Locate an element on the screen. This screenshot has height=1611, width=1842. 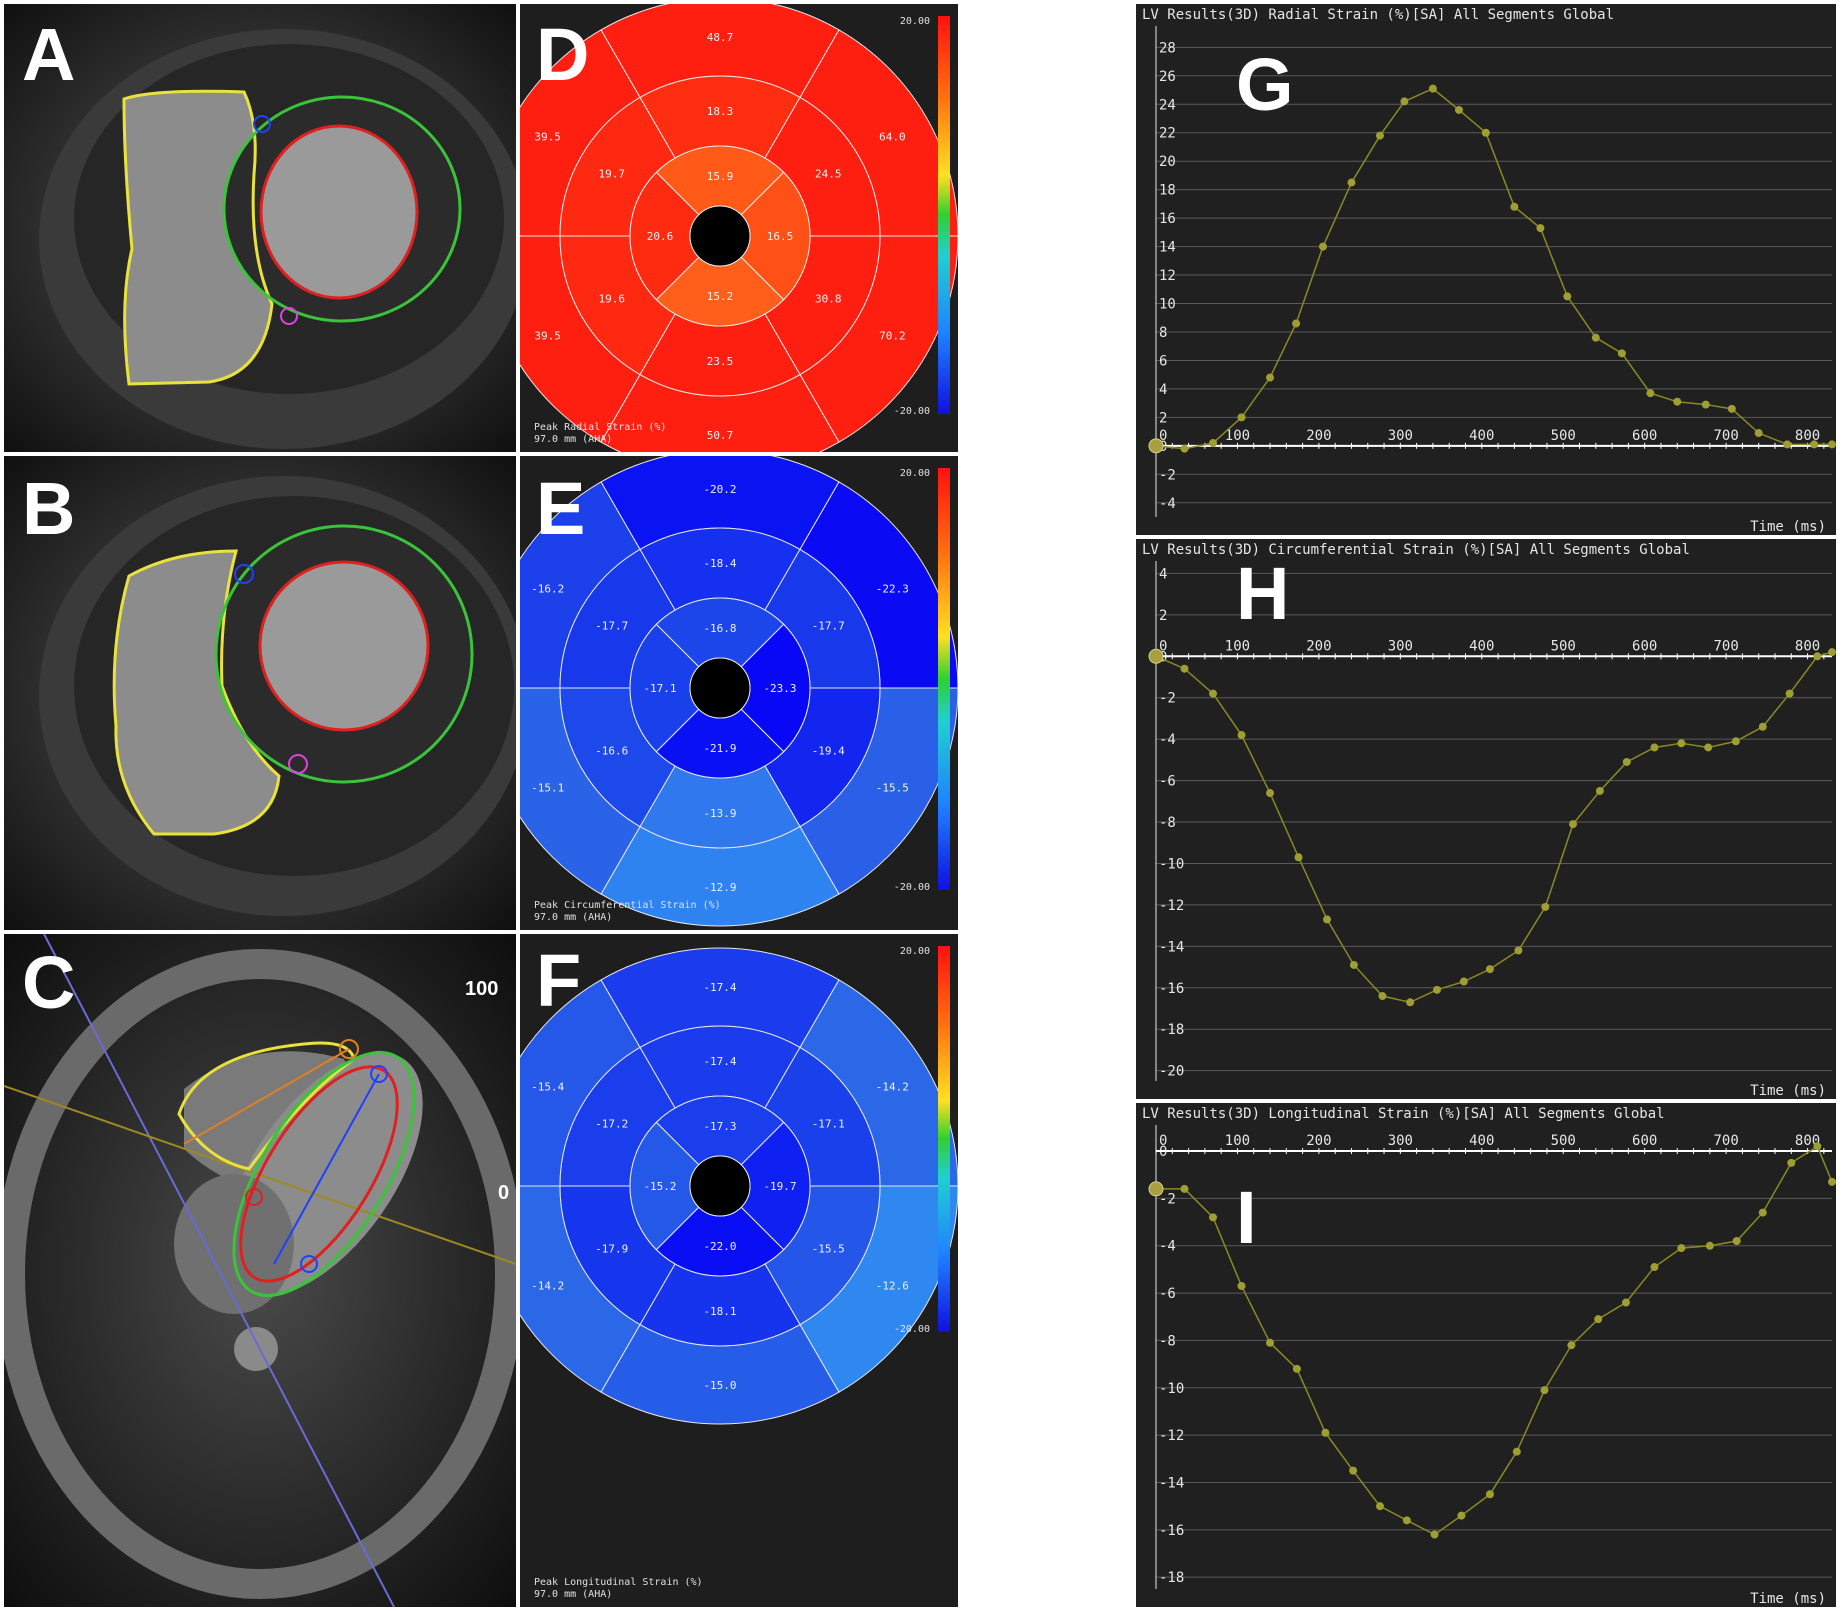
bullseye-value-mid-4: -18.1 is located at coordinates (719, 1311).